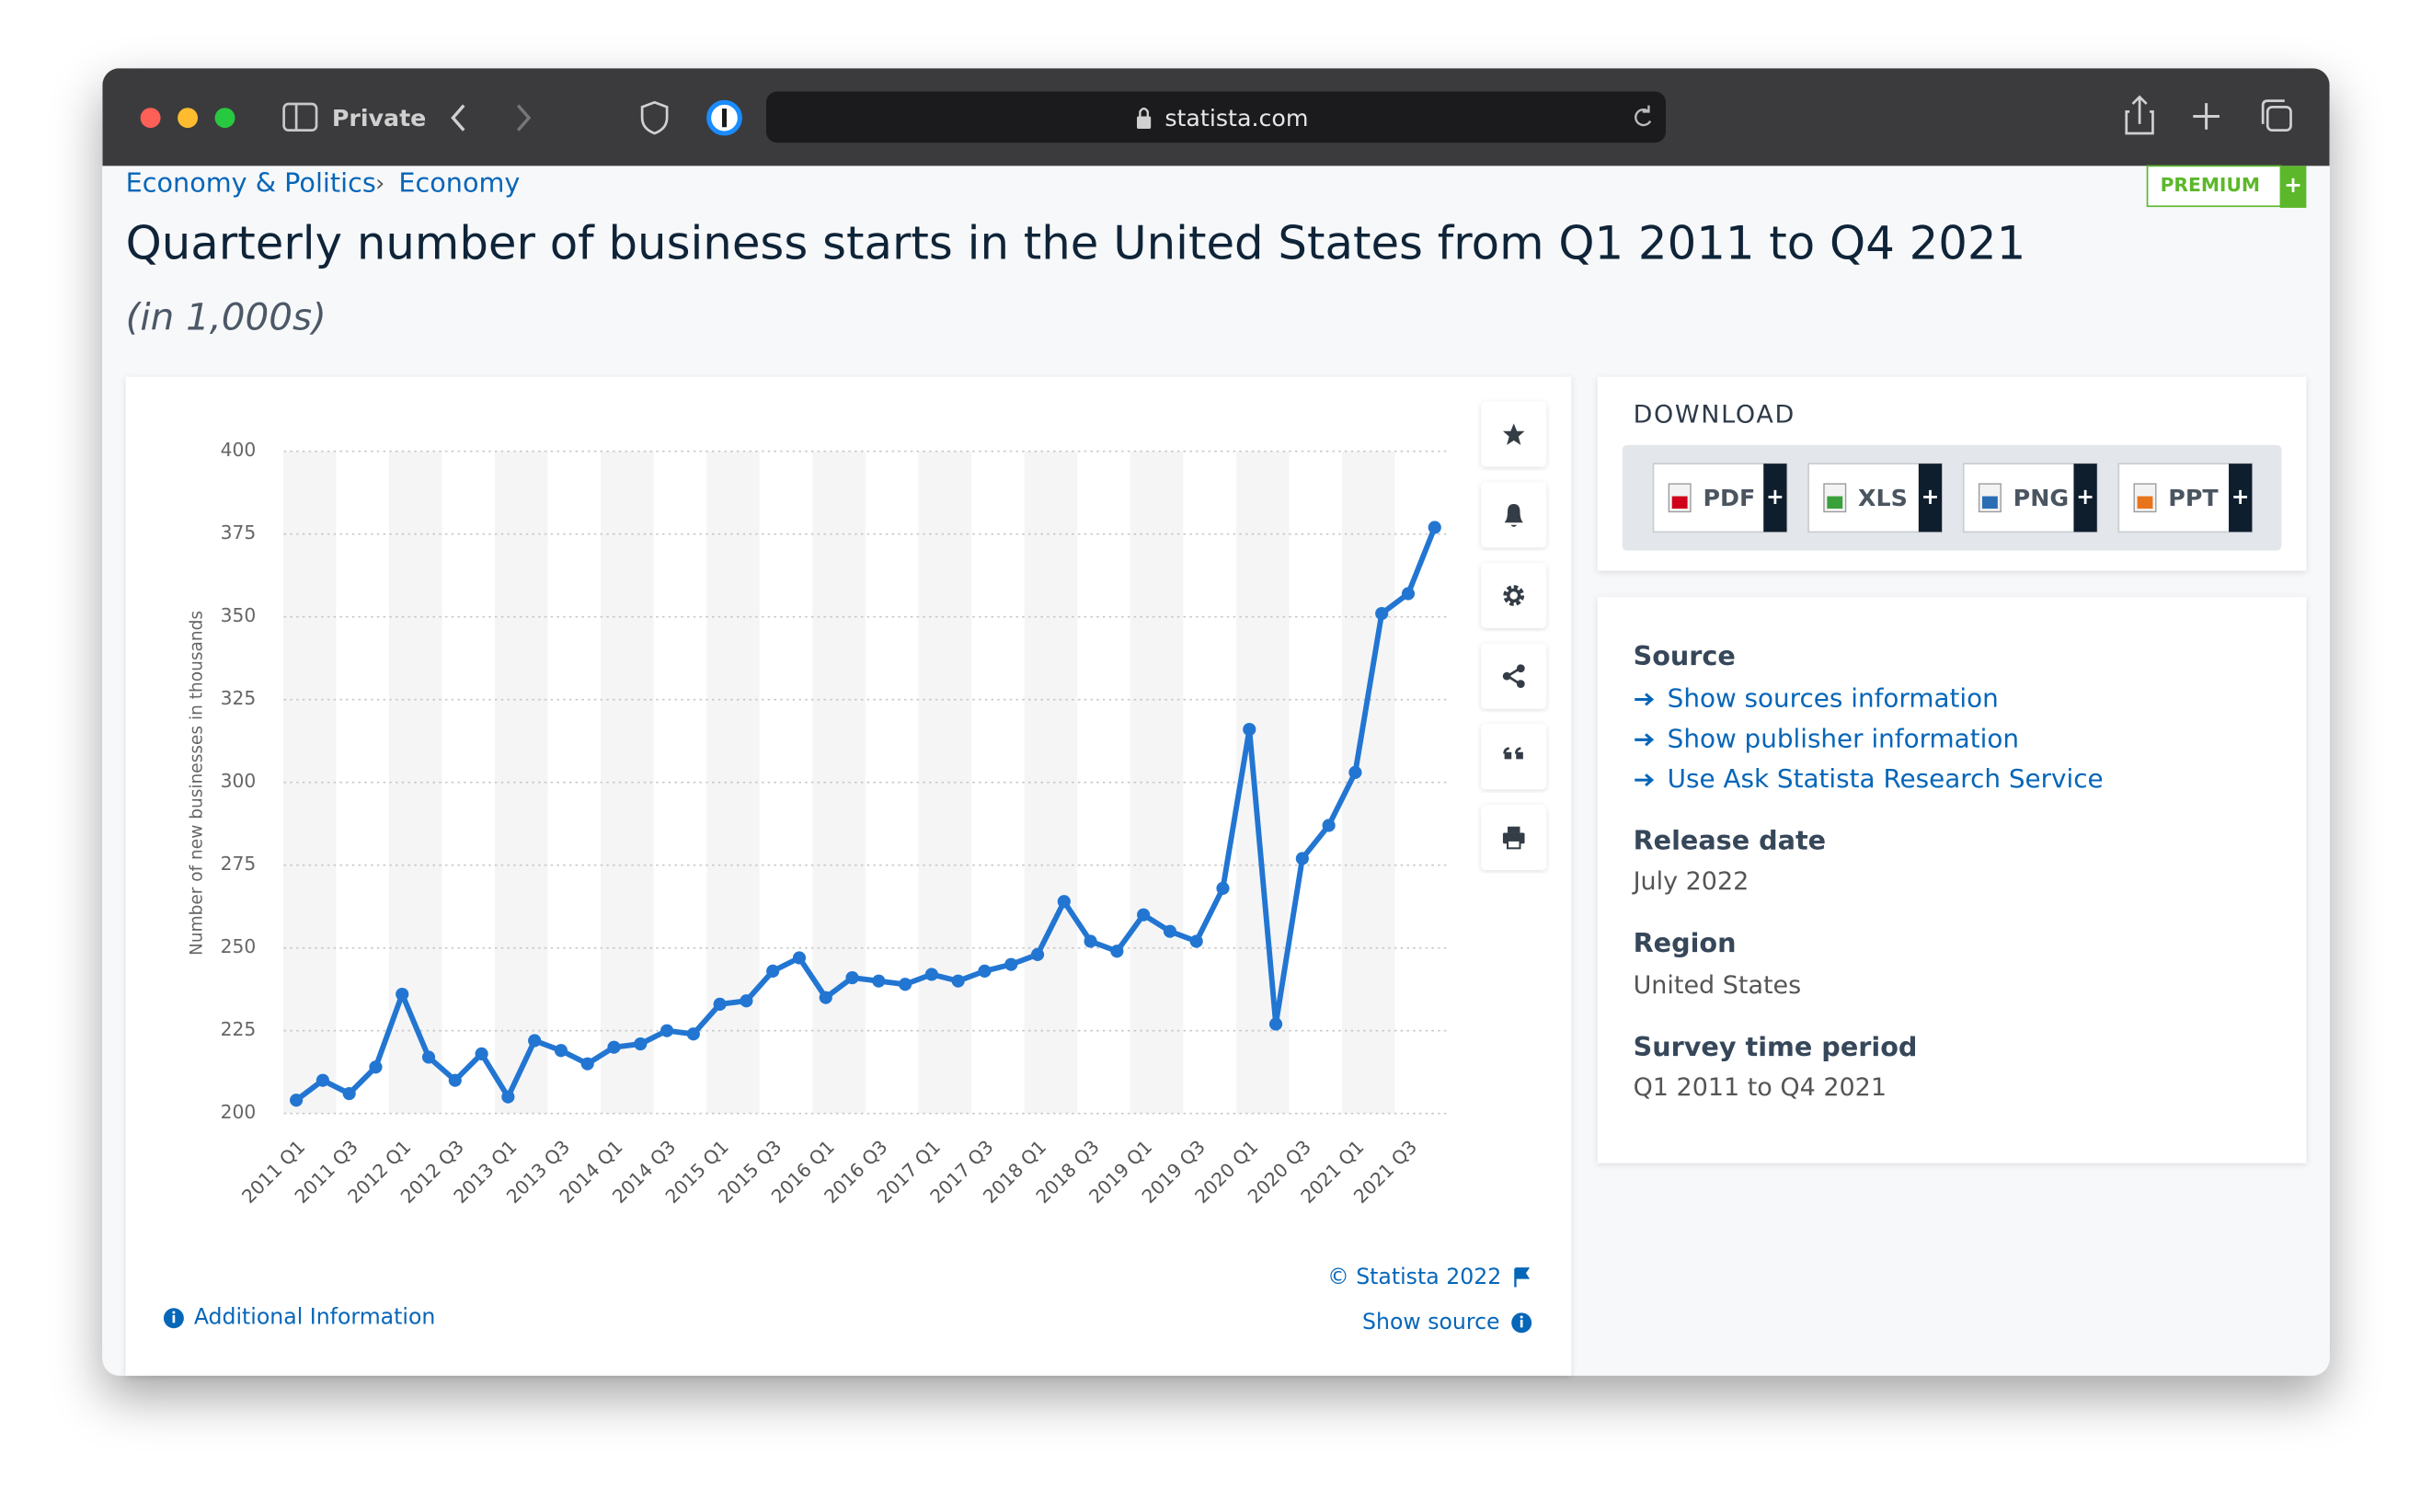  Describe the element at coordinates (239, 1029) in the screenshot. I see `y-tick-label: 225` at that location.